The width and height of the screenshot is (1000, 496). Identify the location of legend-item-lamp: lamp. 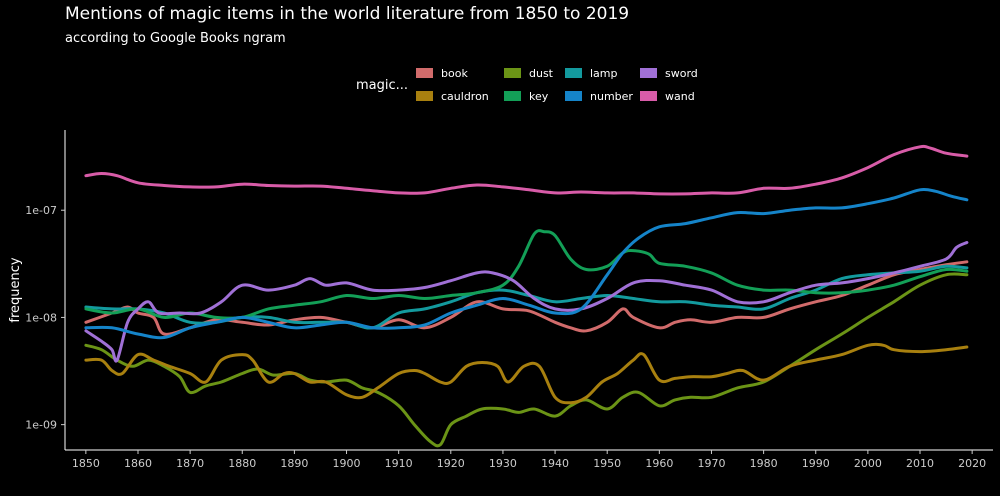
(591, 73).